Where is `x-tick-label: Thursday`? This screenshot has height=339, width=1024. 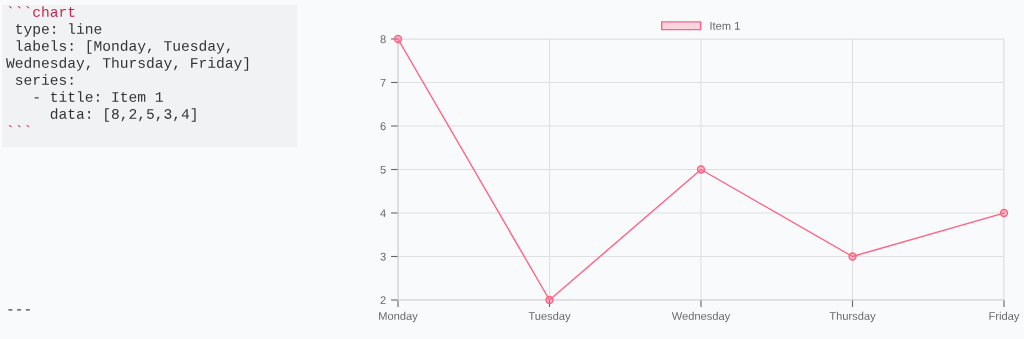
x-tick-label: Thursday is located at coordinates (852, 317).